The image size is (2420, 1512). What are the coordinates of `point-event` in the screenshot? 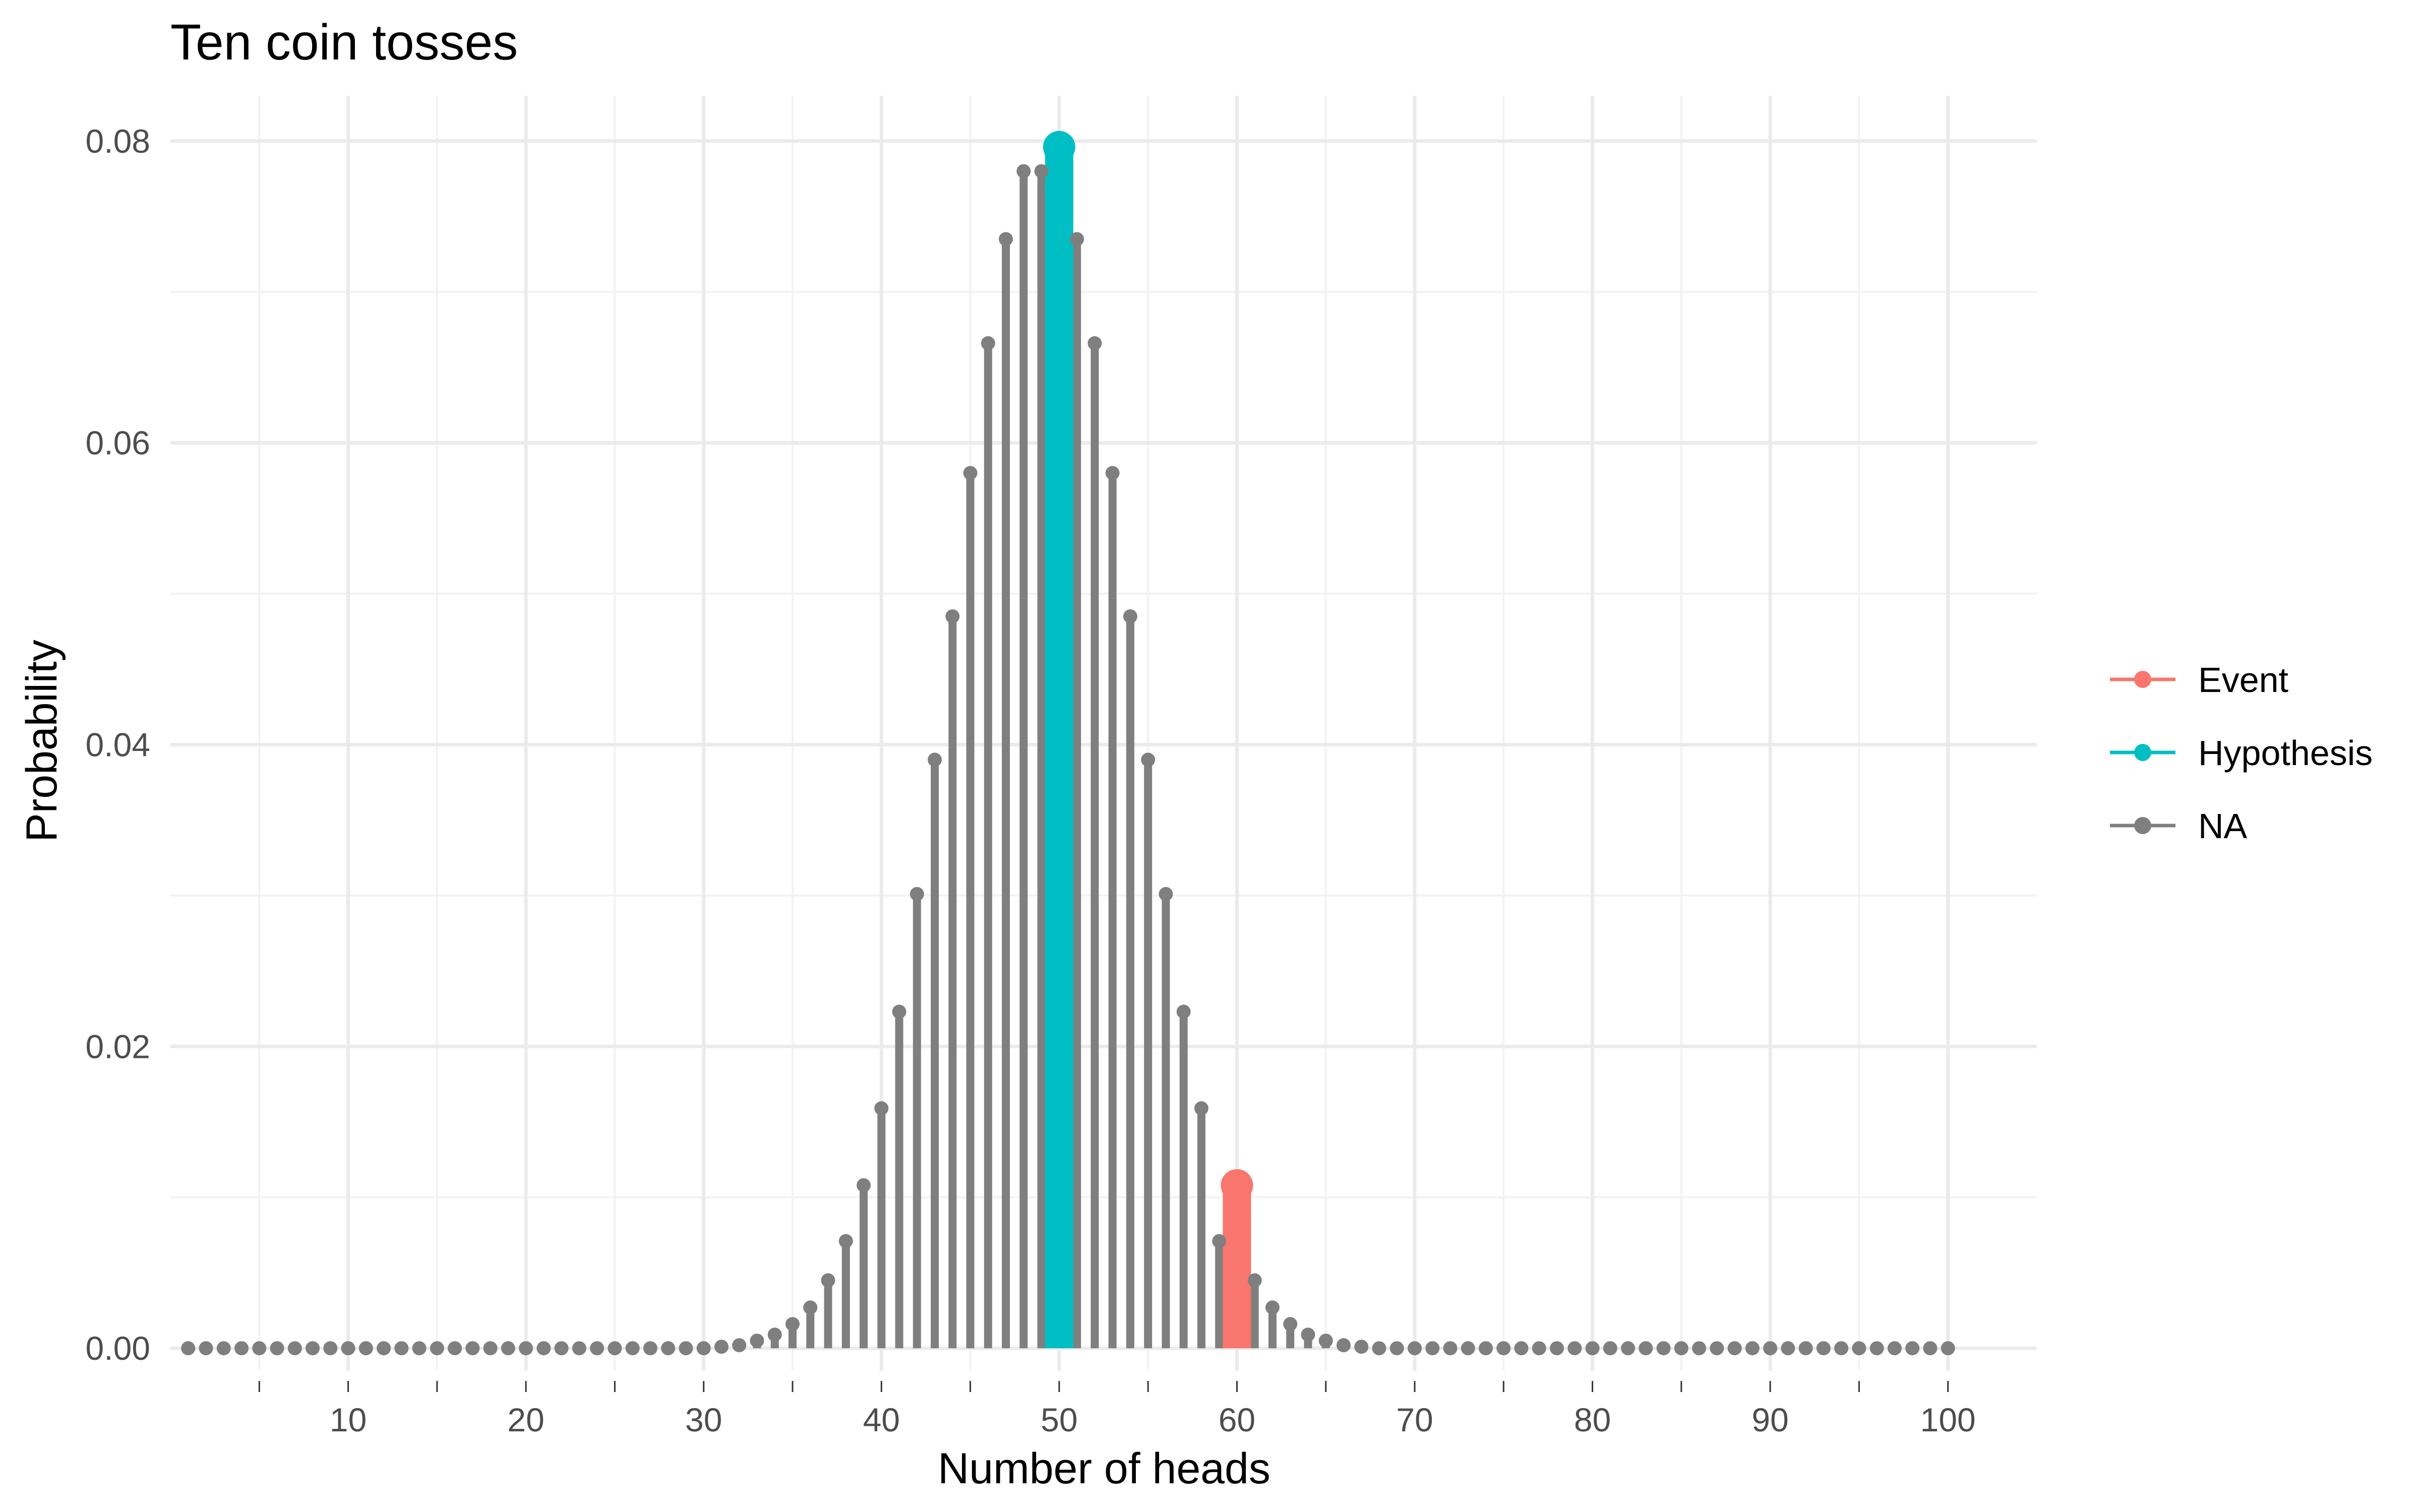 It's located at (1237, 1185).